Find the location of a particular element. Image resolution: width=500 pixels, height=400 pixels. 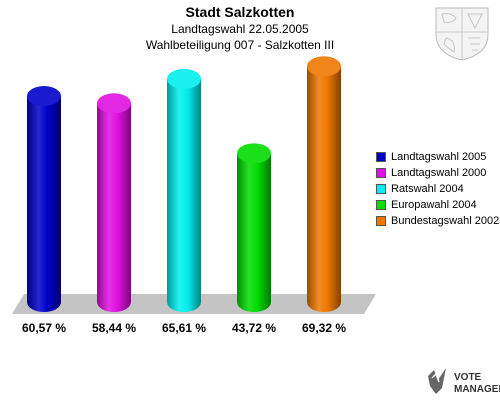

legend-label-3: Ratswahl 2004 is located at coordinates (427, 188).